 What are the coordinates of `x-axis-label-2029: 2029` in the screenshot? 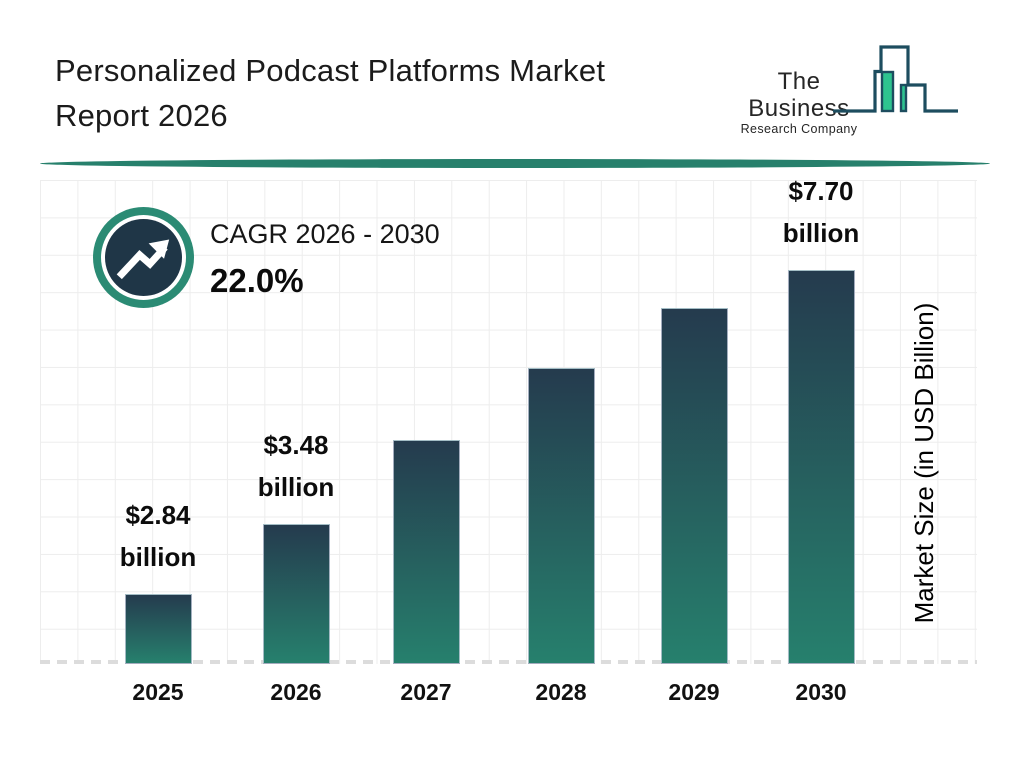 It's located at (694, 692).